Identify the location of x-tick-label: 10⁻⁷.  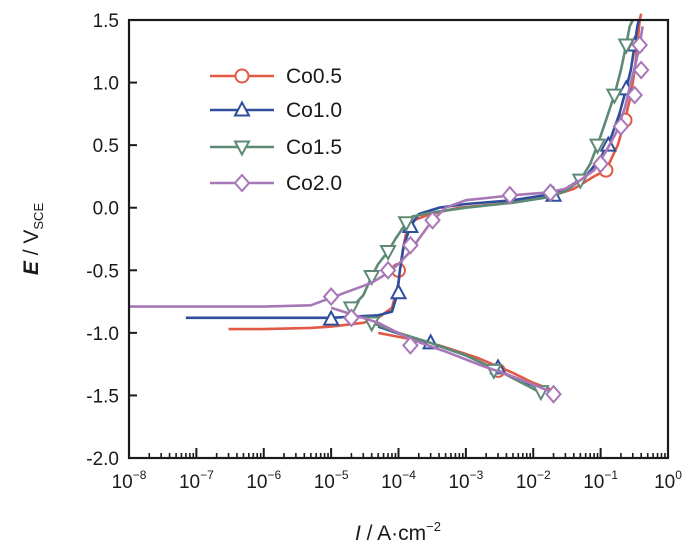
(196, 480).